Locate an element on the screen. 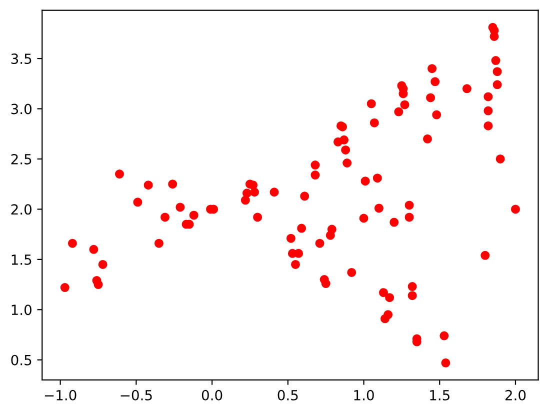  y-tick-label: 2.0 is located at coordinates (21, 209).